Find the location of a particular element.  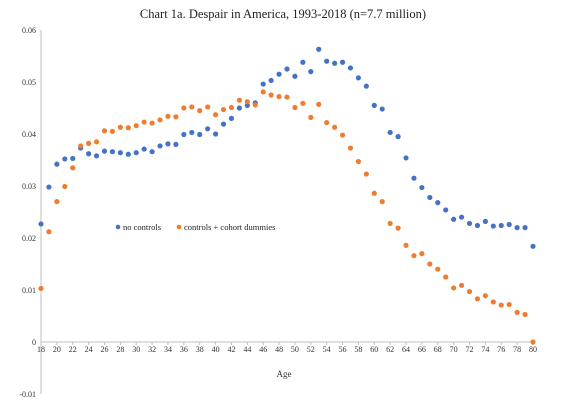

y-tick-label: 0.03 is located at coordinates (29, 186).